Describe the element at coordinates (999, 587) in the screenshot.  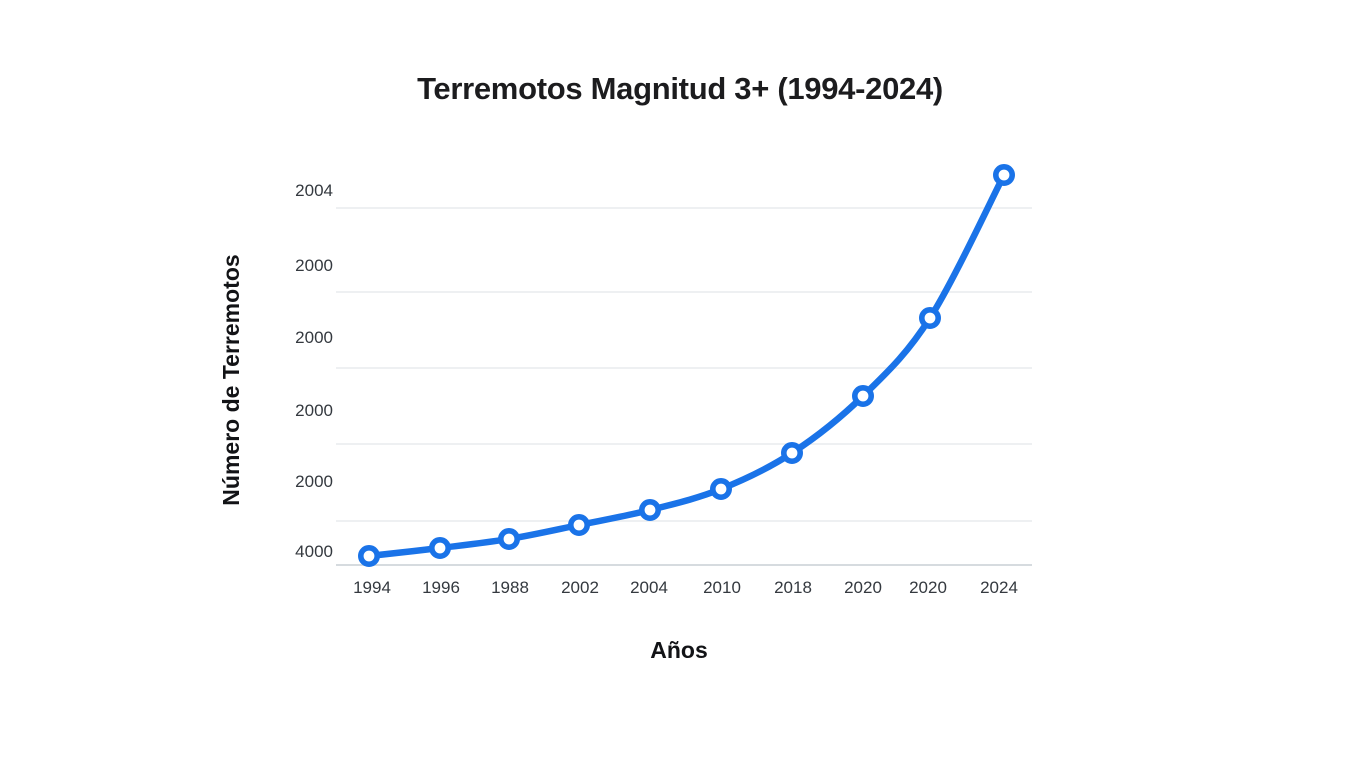
I see `x-tick-label: 2024` at that location.